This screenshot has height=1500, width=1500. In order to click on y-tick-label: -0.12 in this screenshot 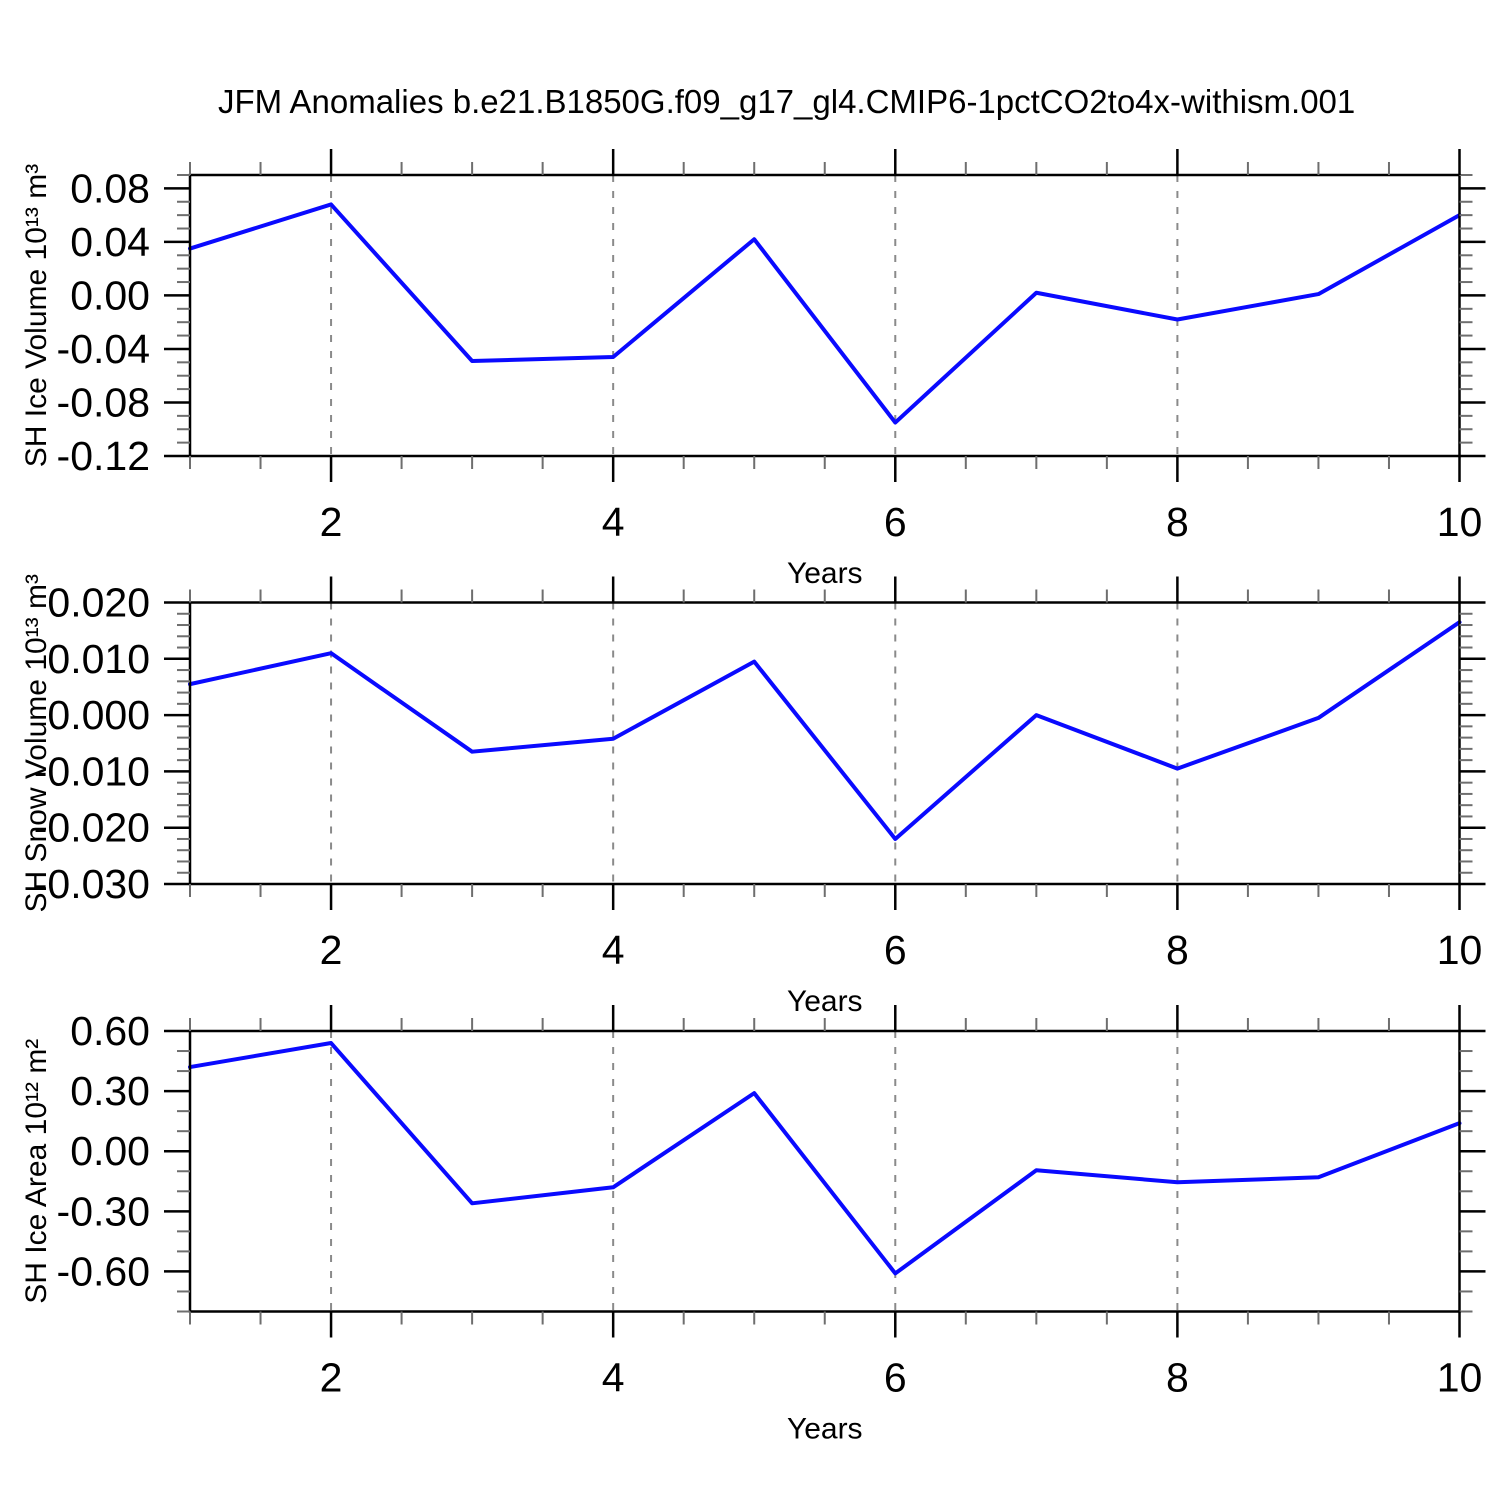, I will do `click(103, 456)`.